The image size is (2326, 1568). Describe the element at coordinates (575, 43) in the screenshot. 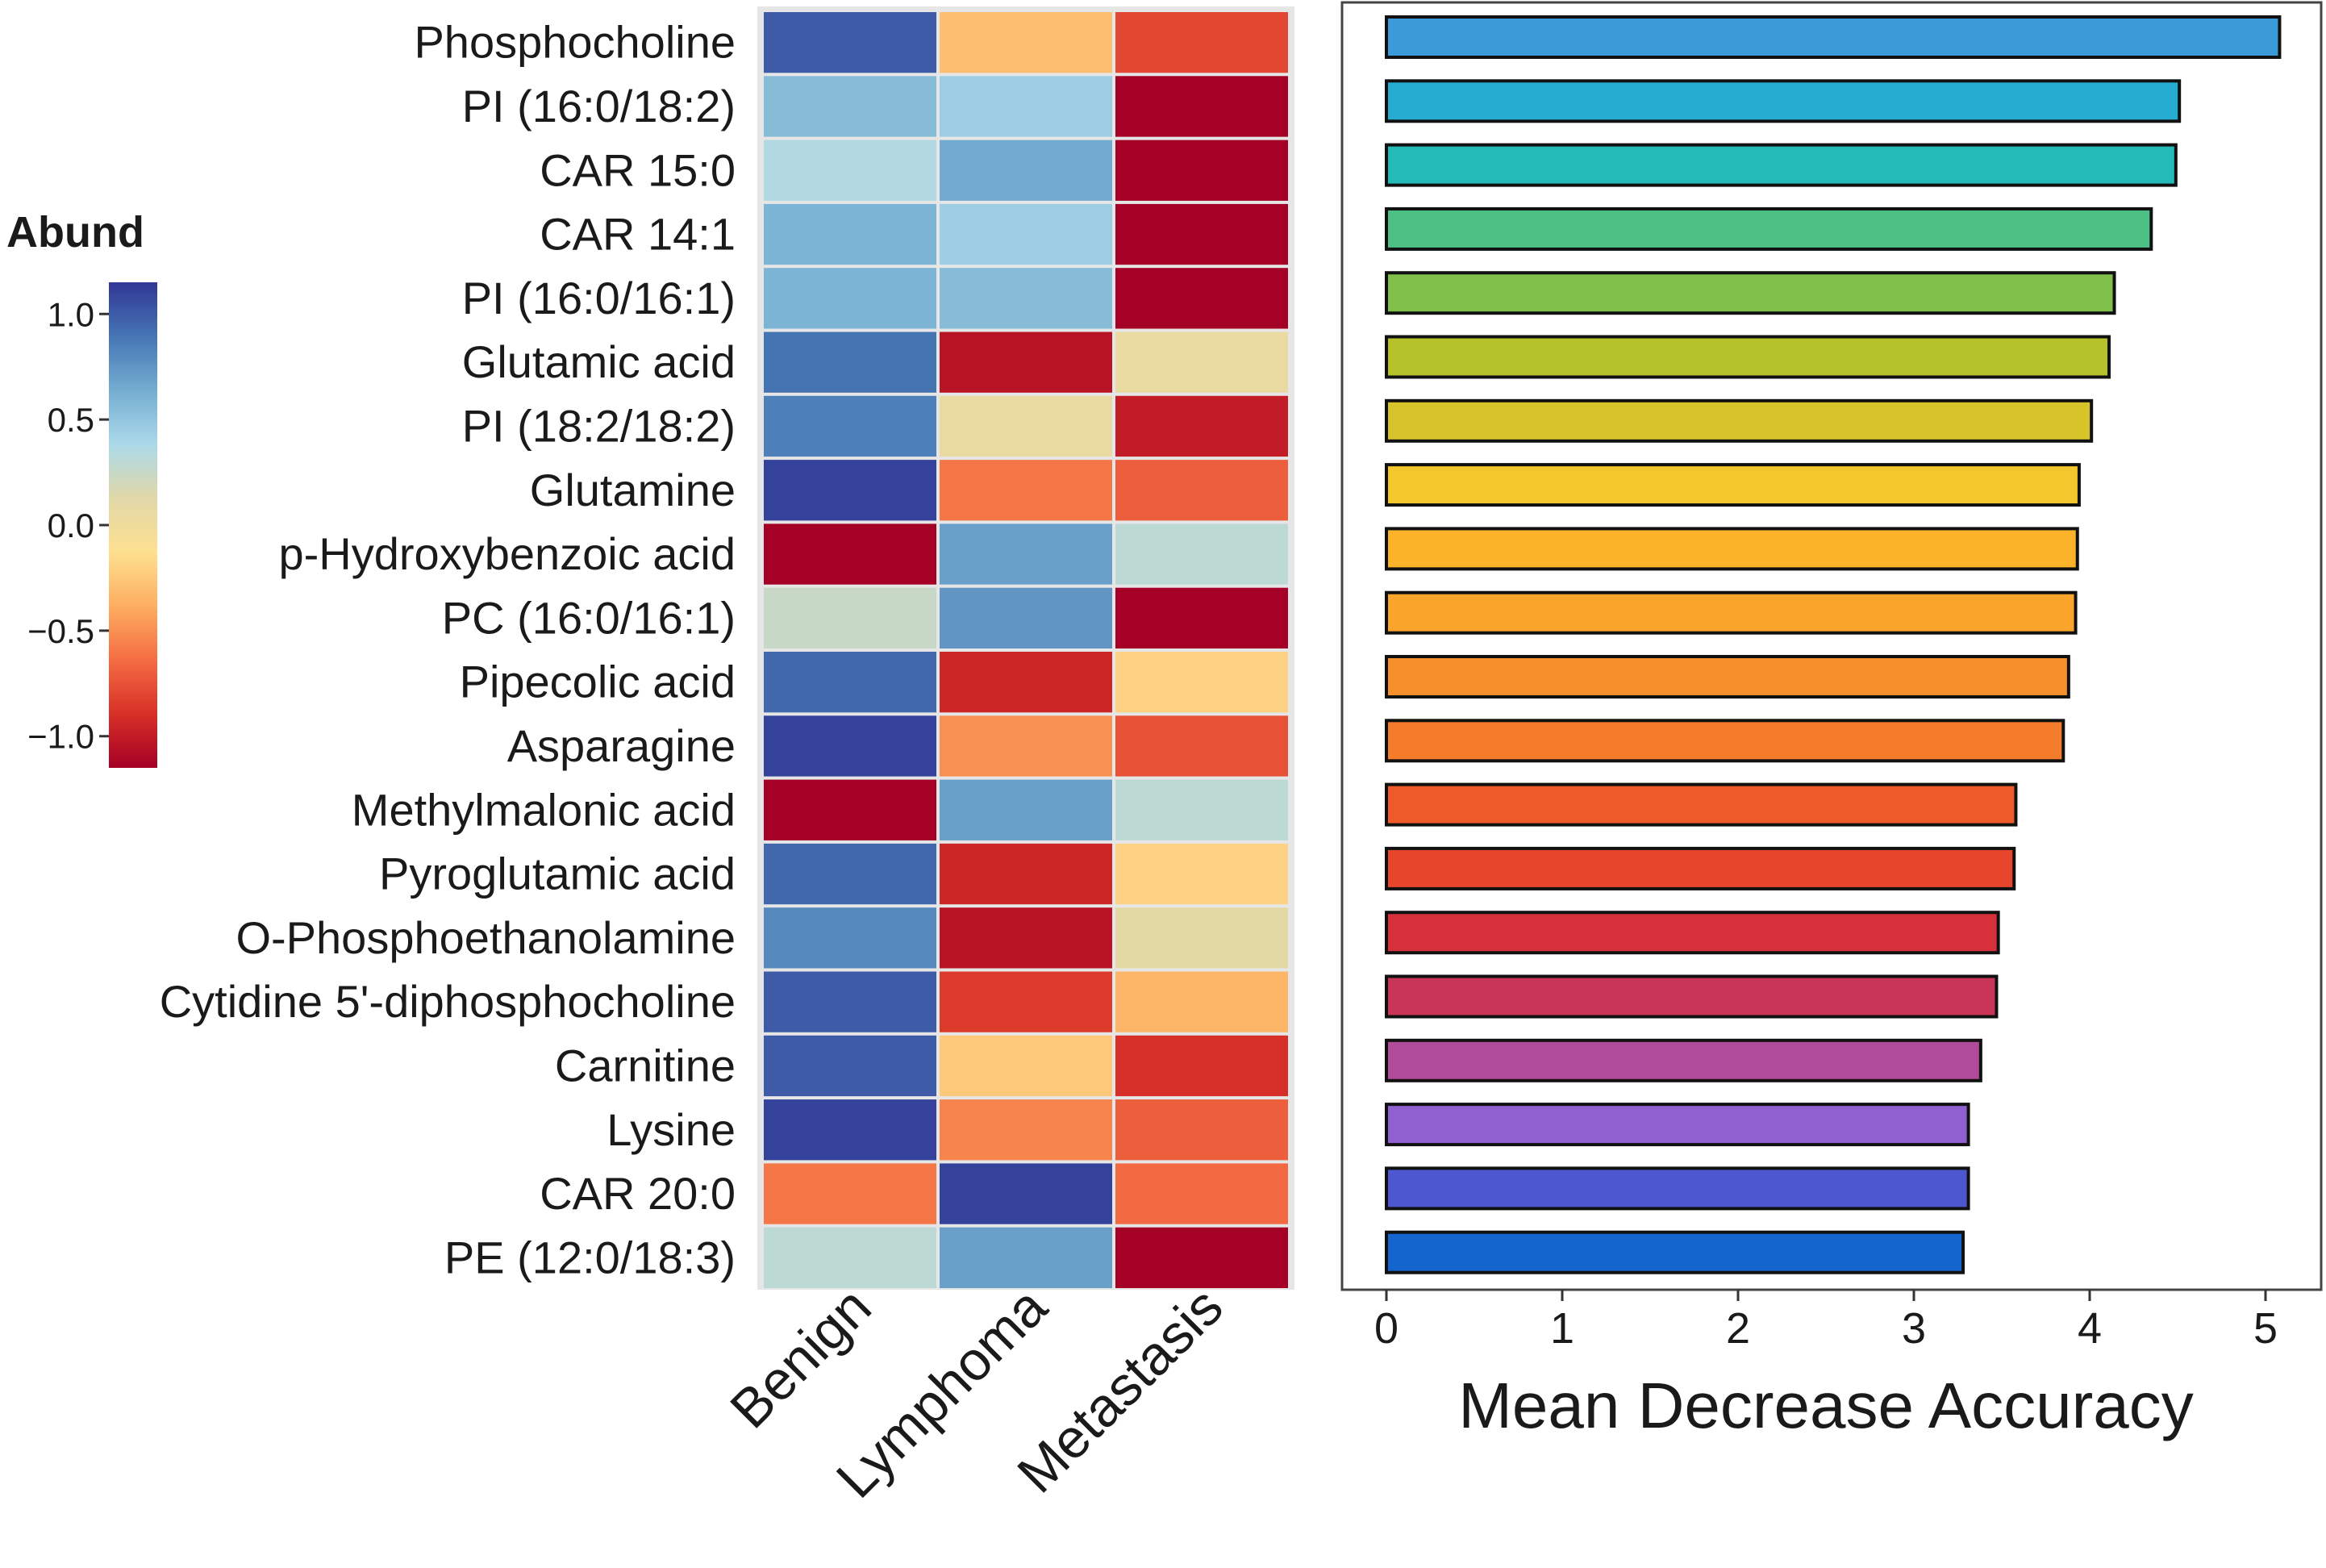

I see `heatmap-row-label: Phosphocholine` at that location.